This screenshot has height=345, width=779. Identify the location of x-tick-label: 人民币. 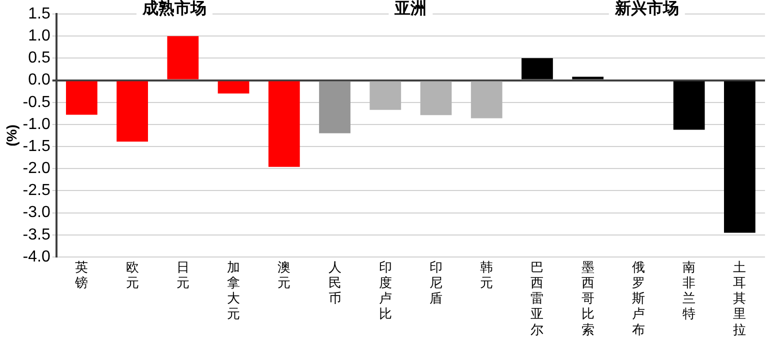
(335, 282).